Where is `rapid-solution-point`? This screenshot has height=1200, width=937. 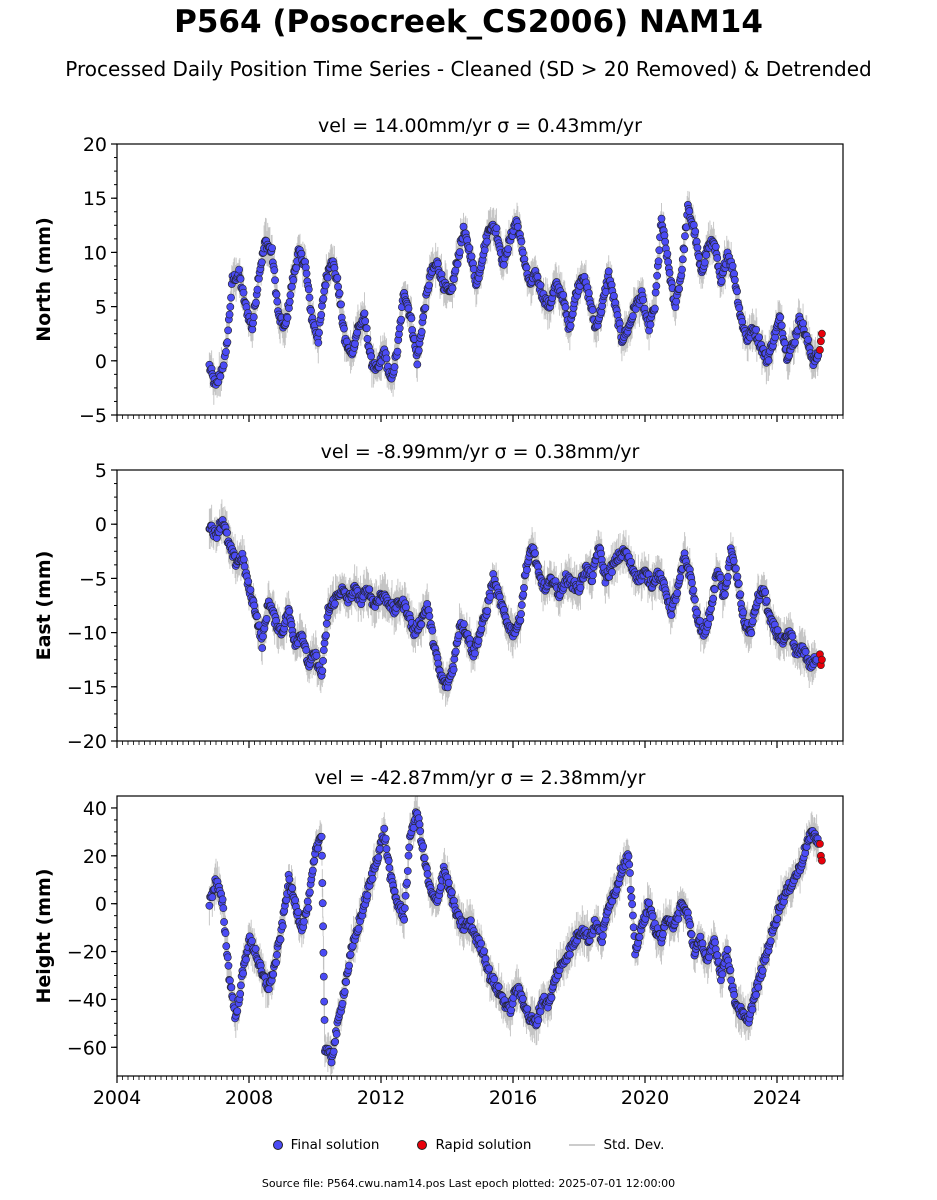 rapid-solution-point is located at coordinates (820, 341).